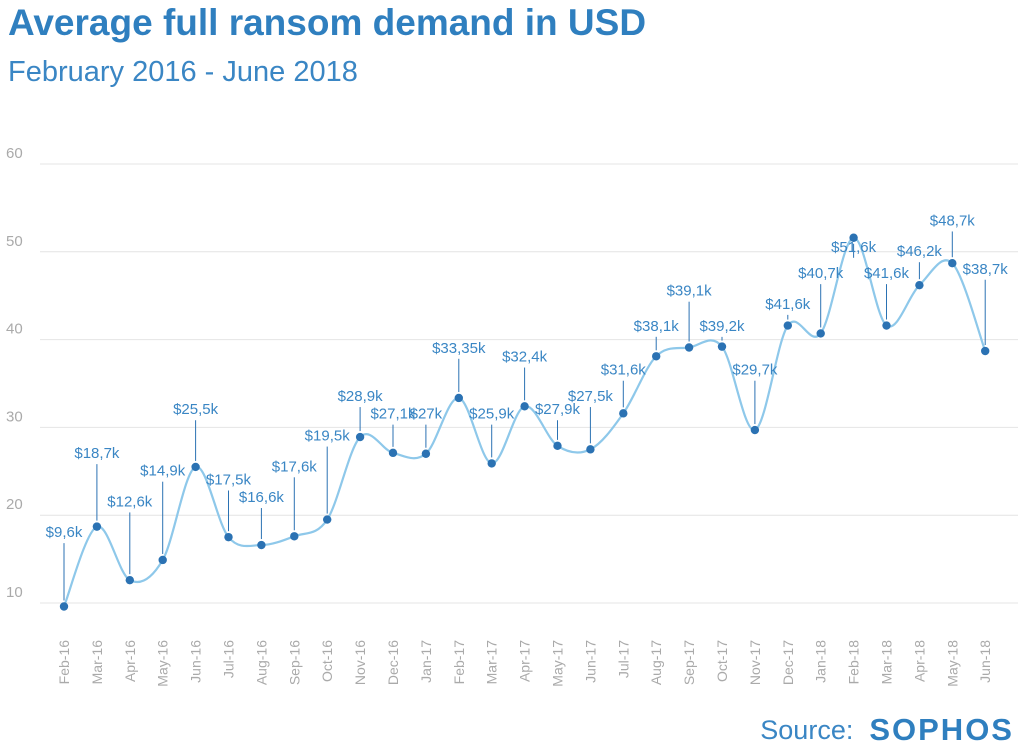 The width and height of the screenshot is (1024, 756). Describe the element at coordinates (788, 662) in the screenshot. I see `x-tick-label: Dec-17` at that location.